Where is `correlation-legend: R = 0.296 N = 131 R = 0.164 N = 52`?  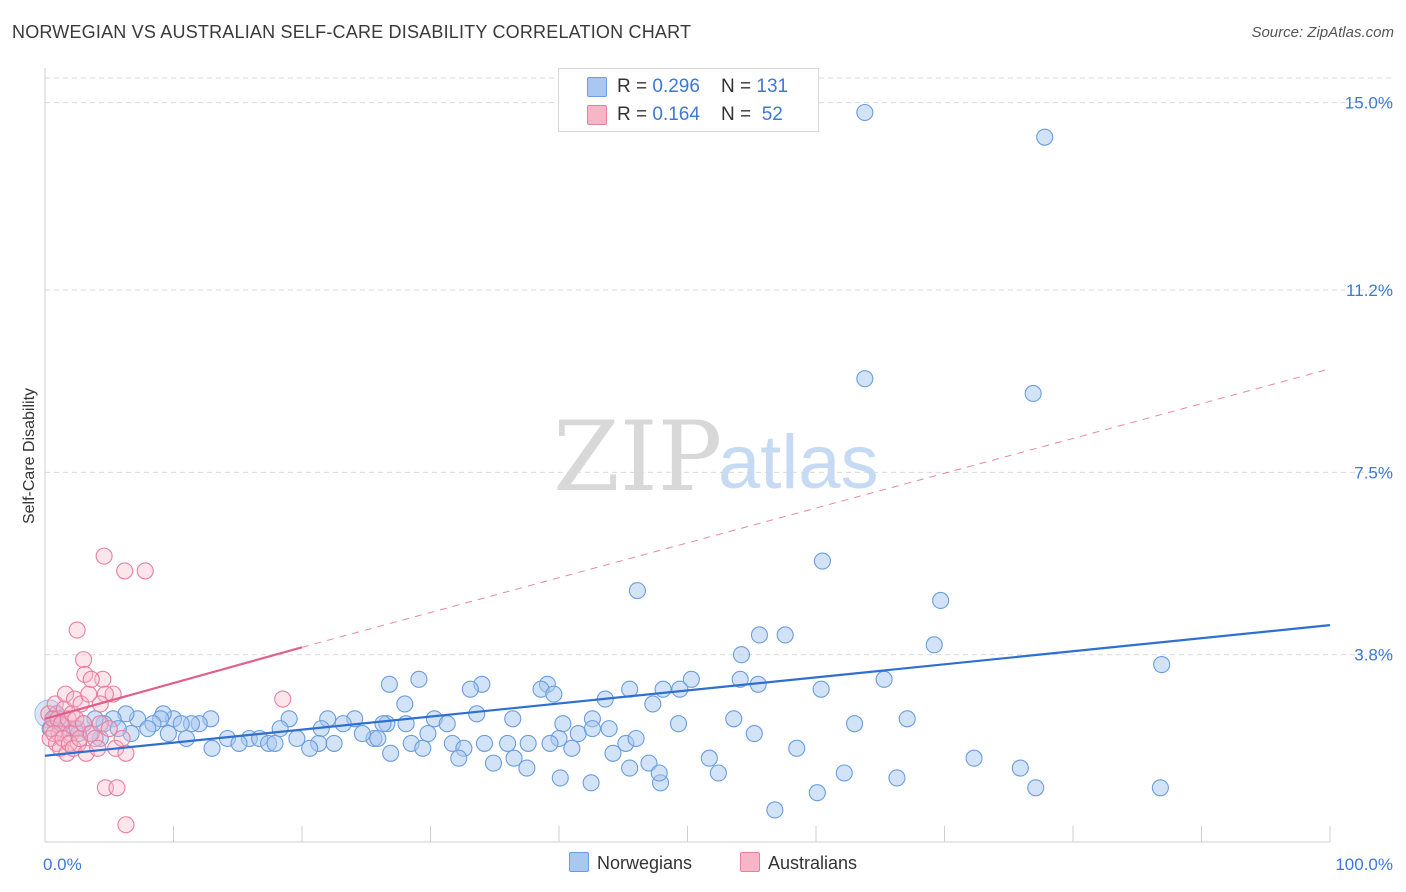 correlation-legend: R = 0.296 N = 131 R = 0.164 N = 52 is located at coordinates (688, 100).